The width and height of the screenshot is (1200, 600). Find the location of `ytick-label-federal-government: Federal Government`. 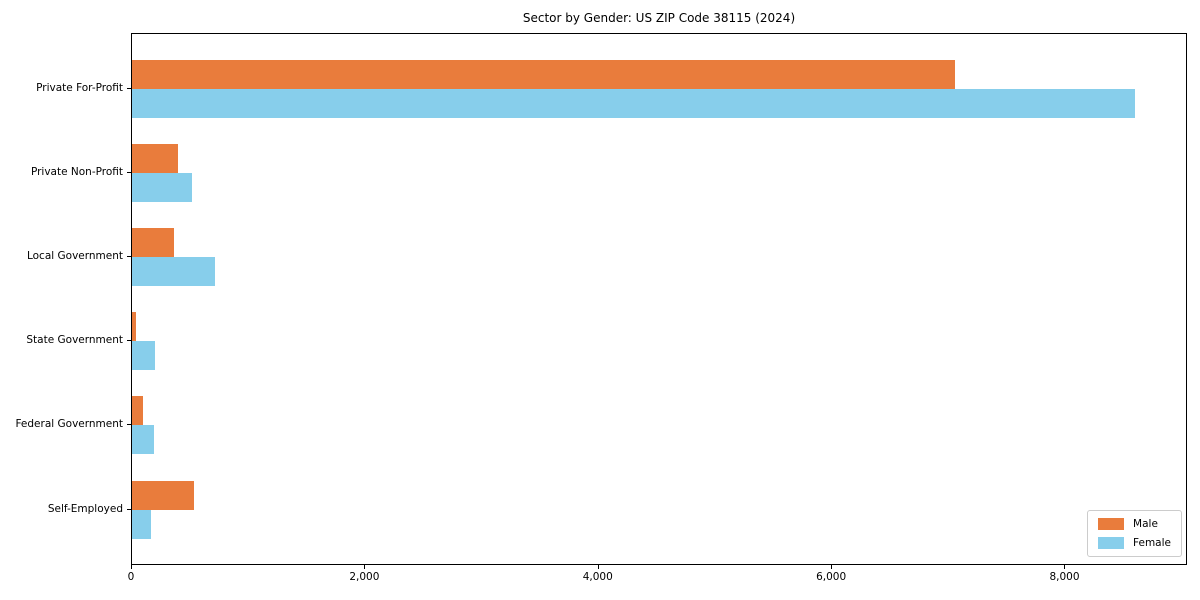

ytick-label-federal-government: Federal Government is located at coordinates (69, 424).